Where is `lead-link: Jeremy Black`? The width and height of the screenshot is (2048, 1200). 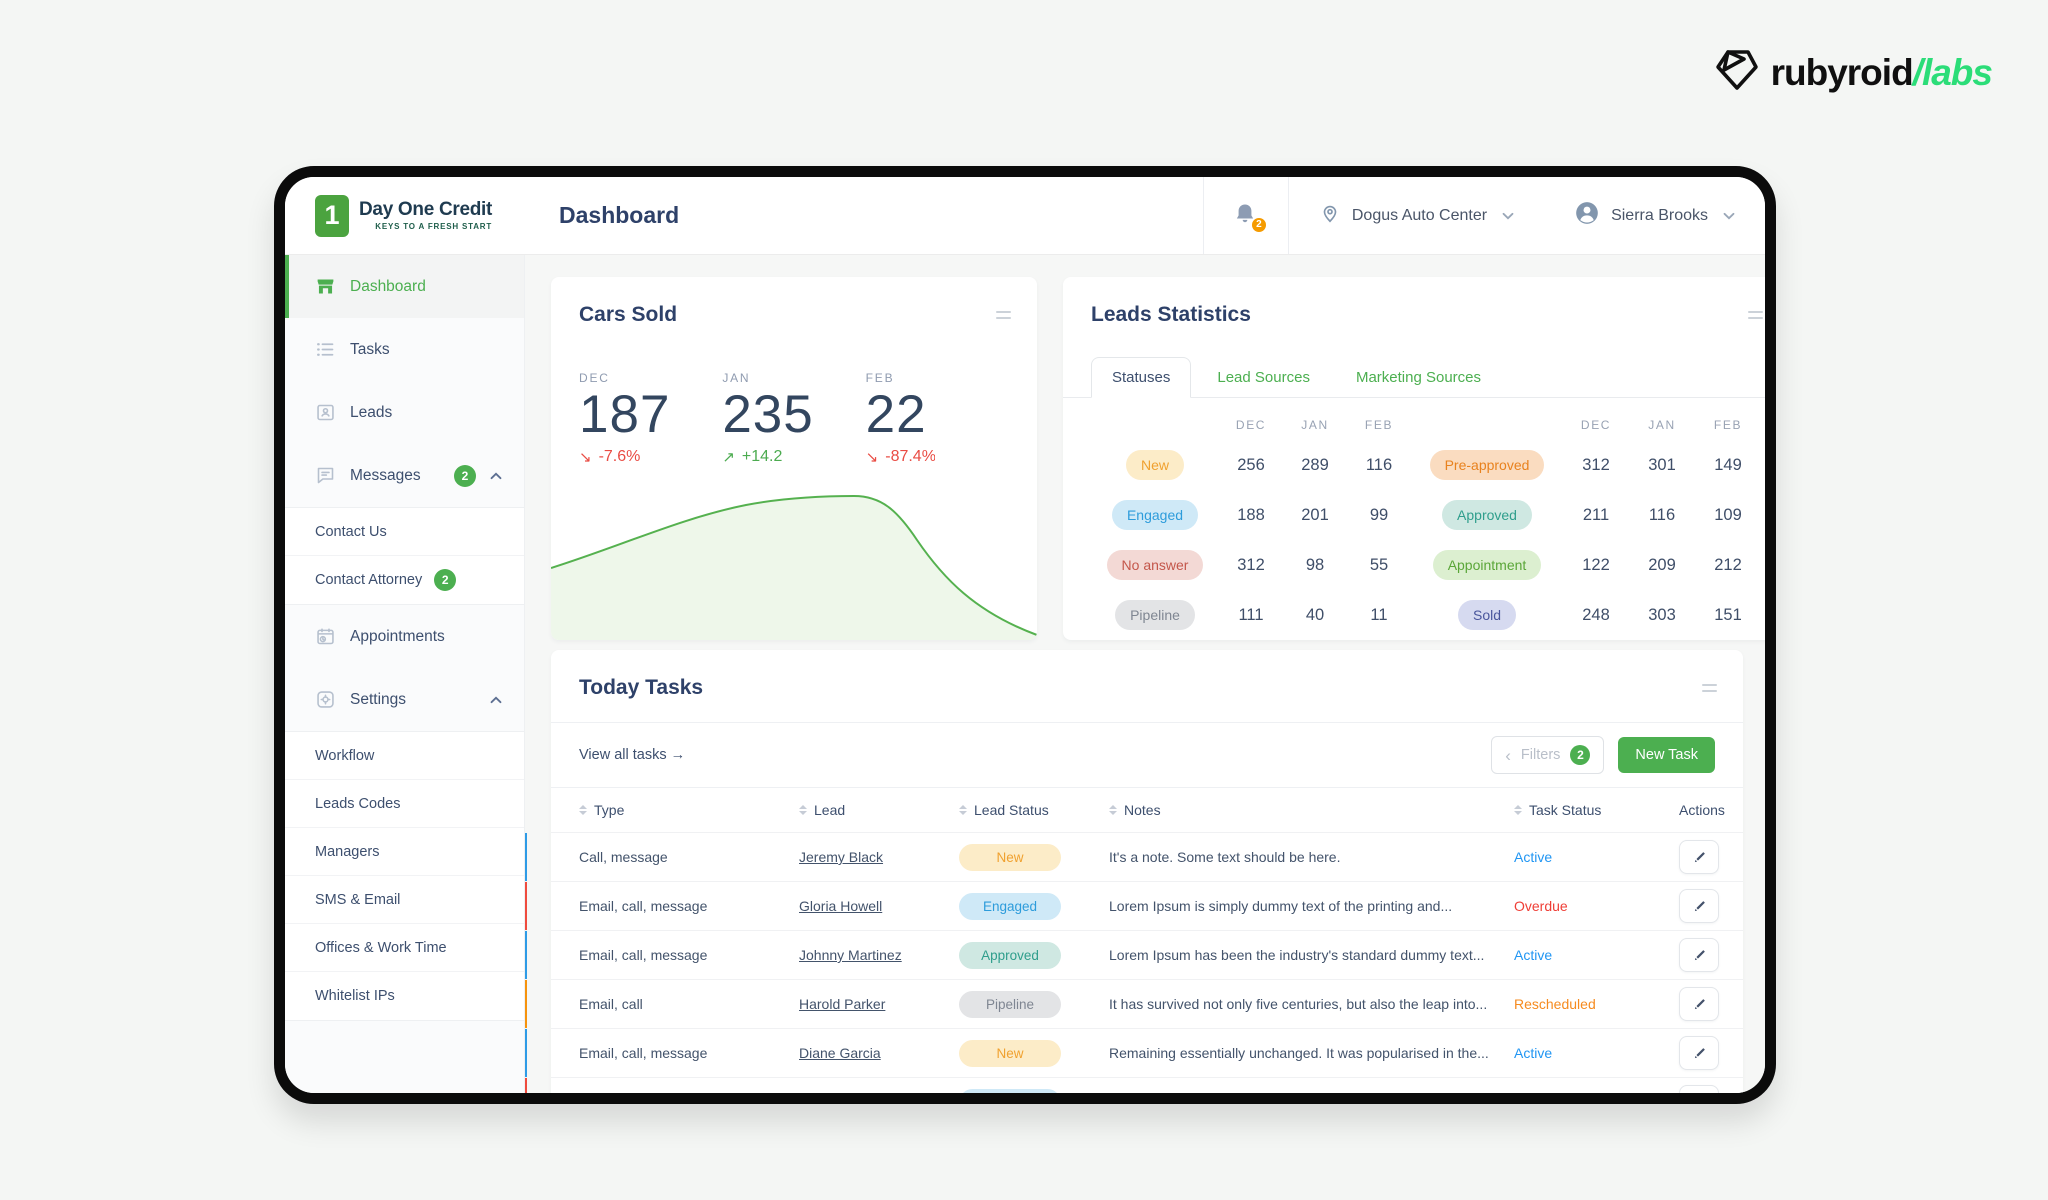
lead-link: Jeremy Black is located at coordinates (841, 857).